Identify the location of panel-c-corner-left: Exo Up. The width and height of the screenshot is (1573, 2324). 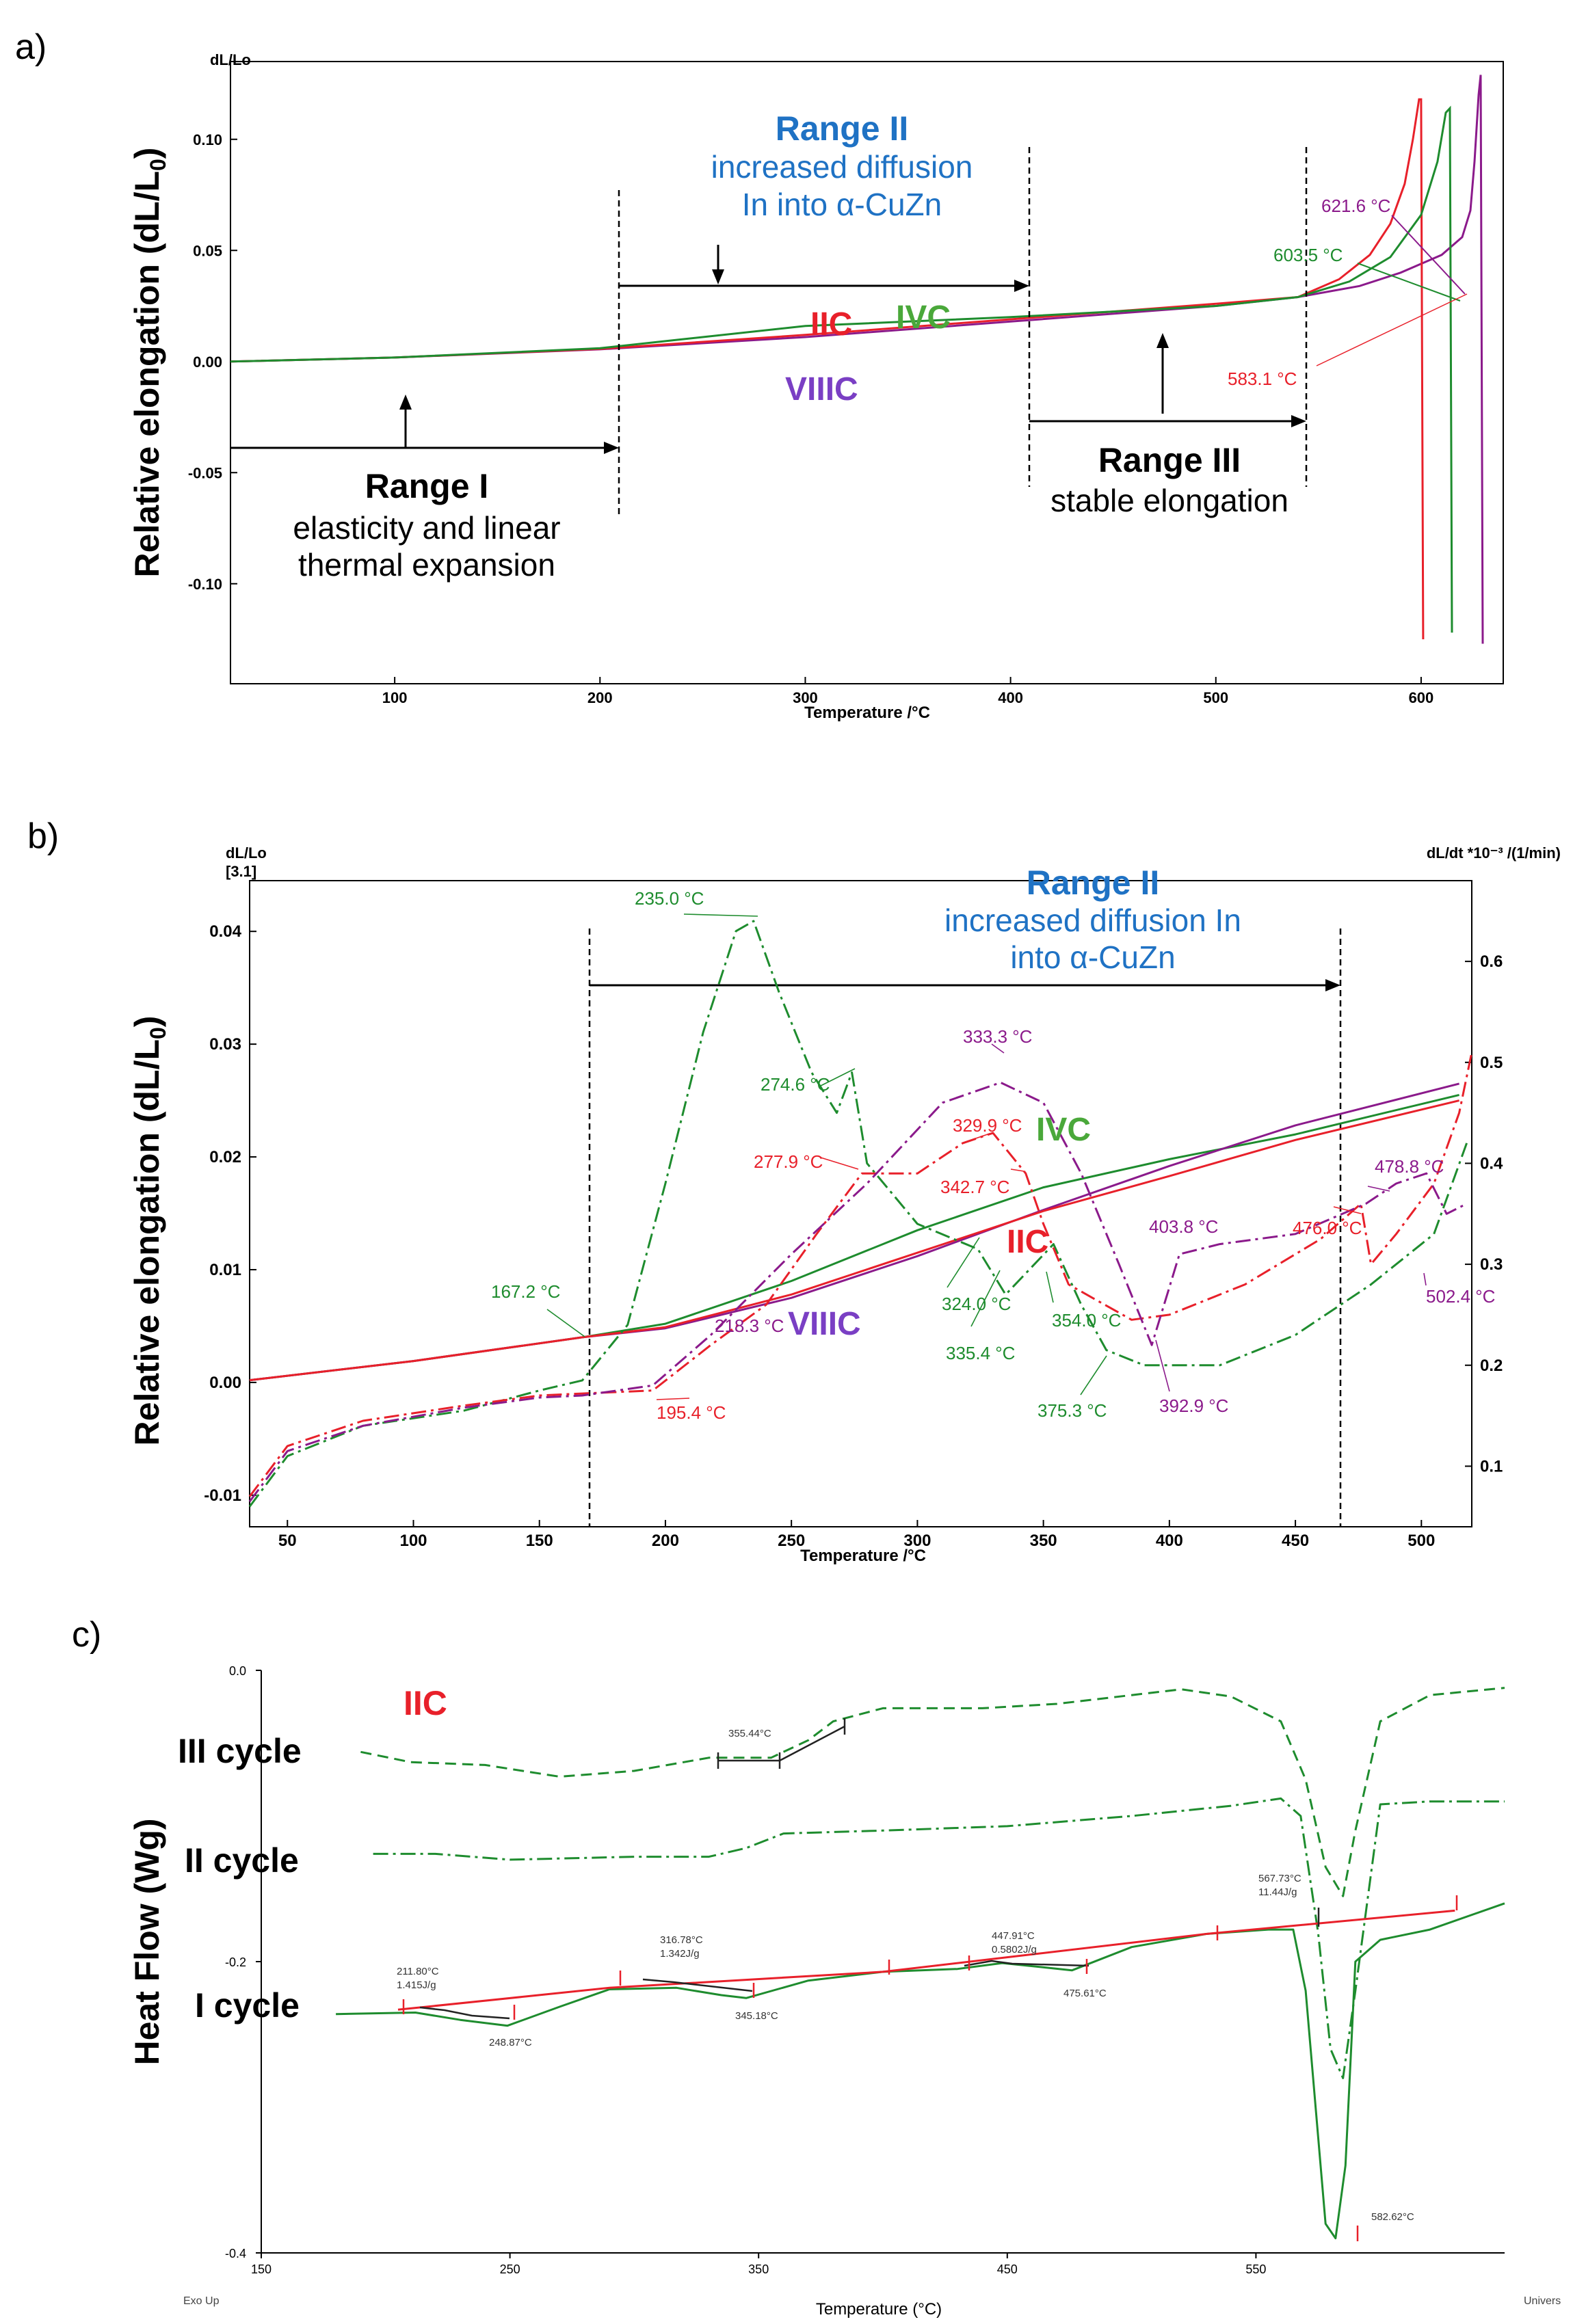
(201, 2301).